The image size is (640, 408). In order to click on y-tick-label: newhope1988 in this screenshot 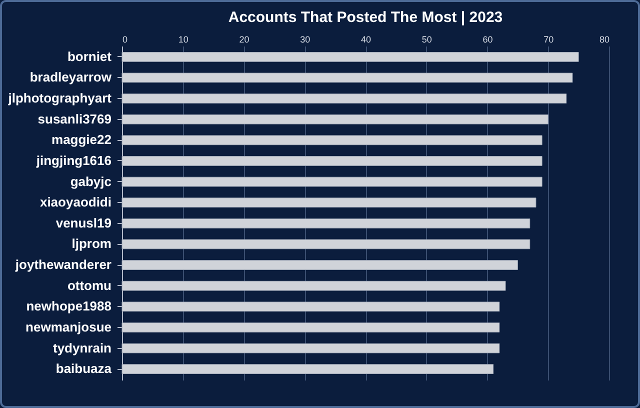, I will do `click(69, 306)`.